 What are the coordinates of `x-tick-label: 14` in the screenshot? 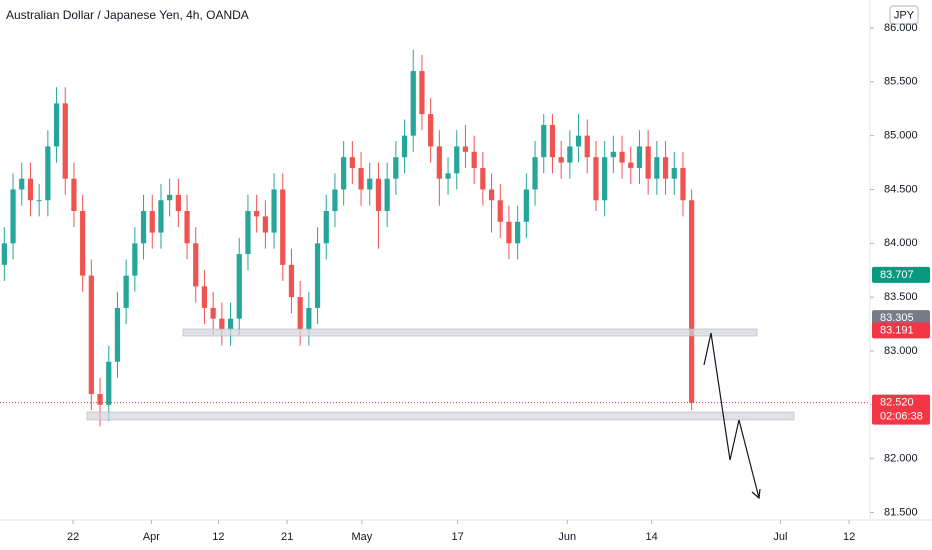 It's located at (652, 537).